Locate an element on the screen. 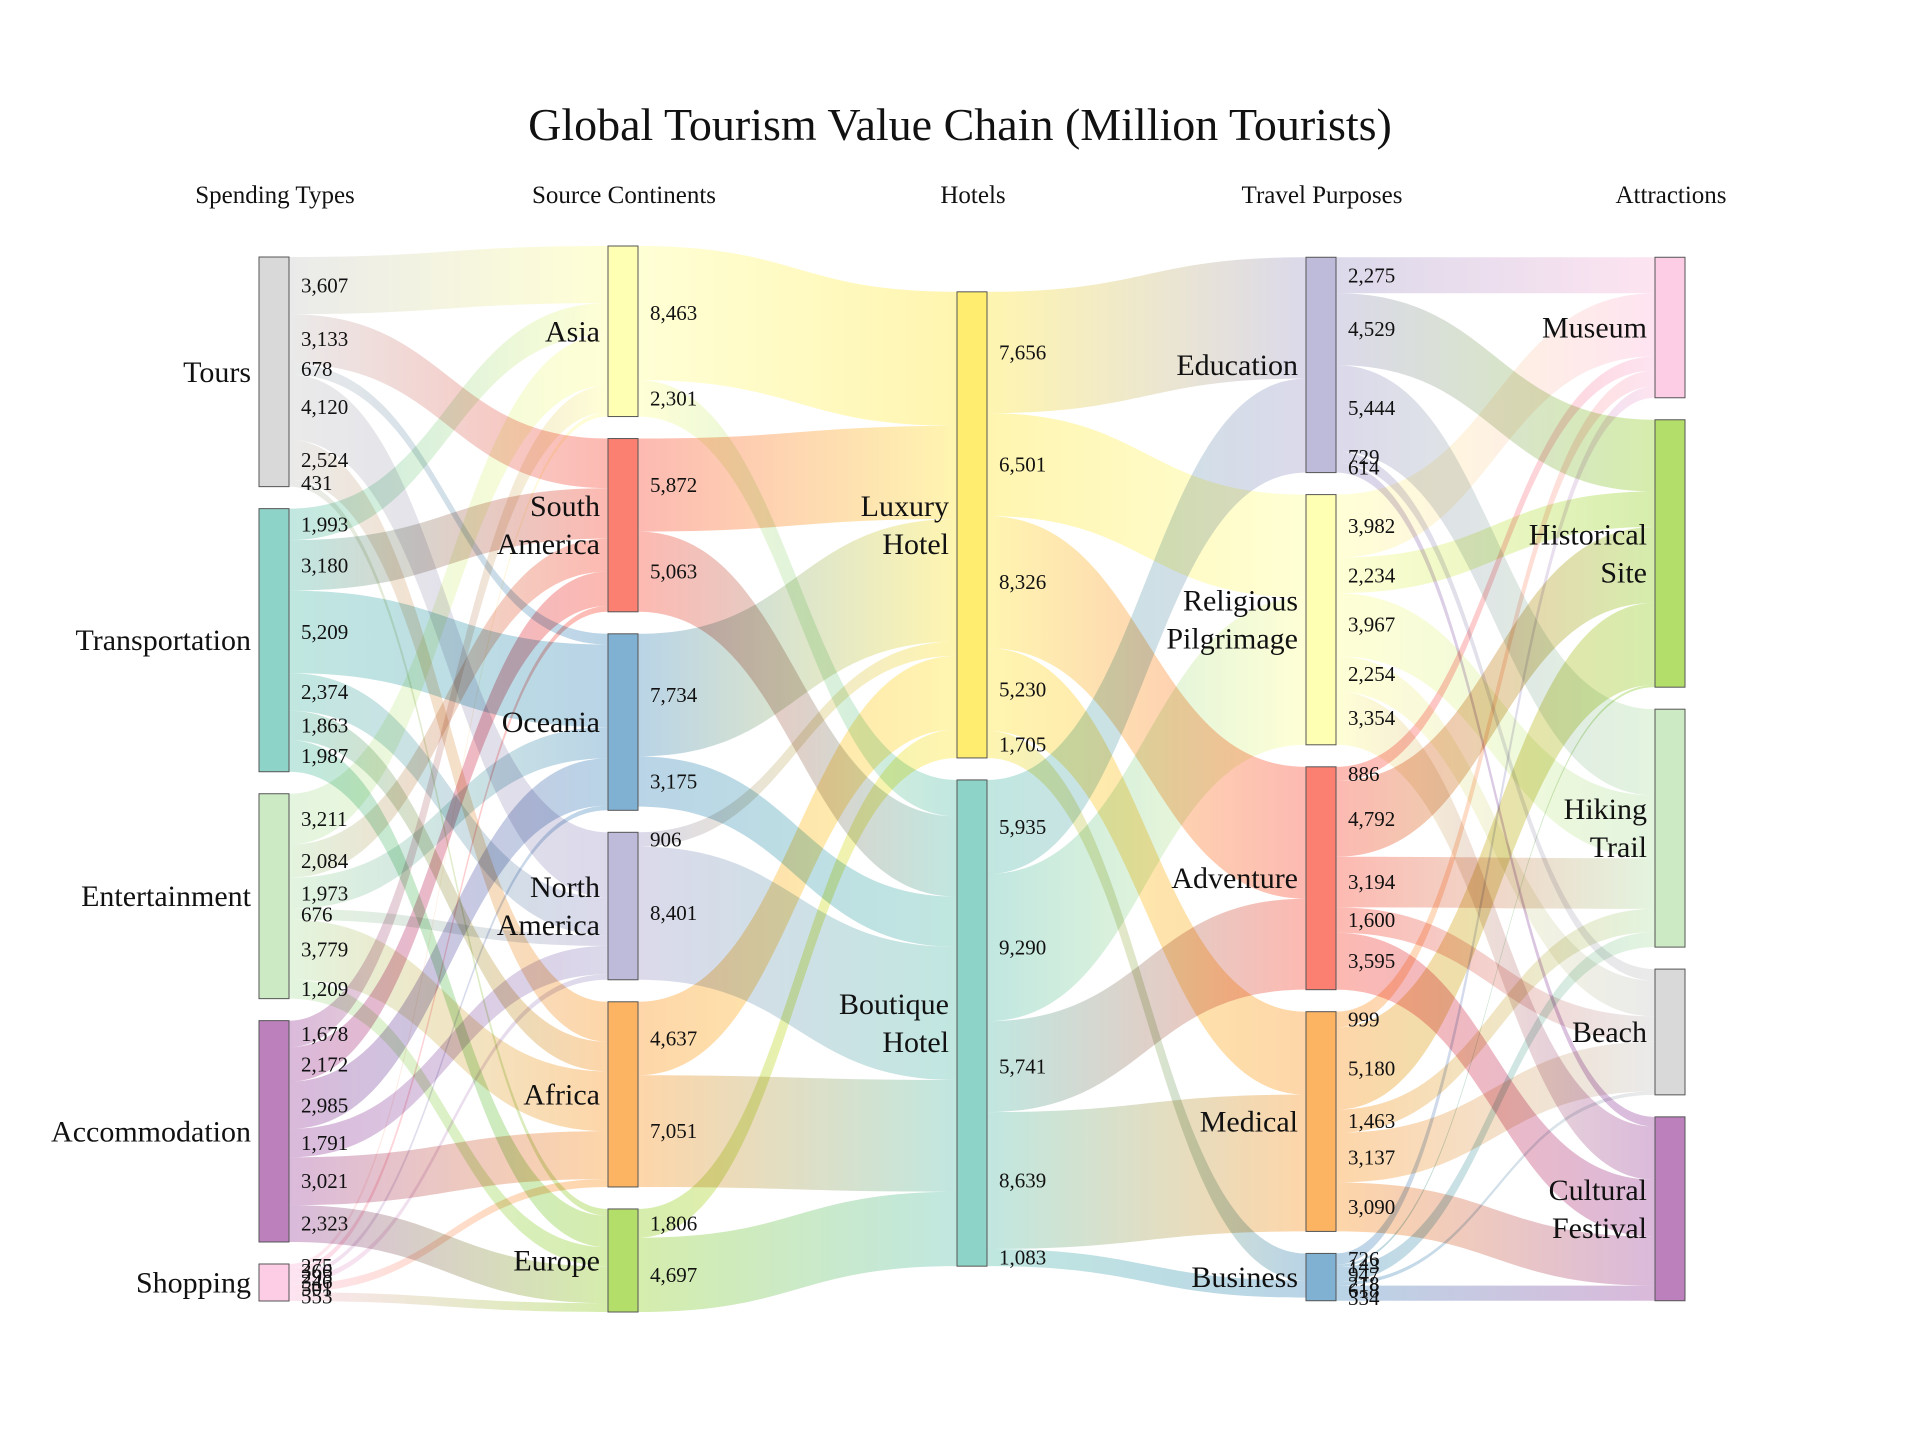 The width and height of the screenshot is (1920, 1440). value-label-accommodation-to-africa: 3,021 is located at coordinates (324, 1181).